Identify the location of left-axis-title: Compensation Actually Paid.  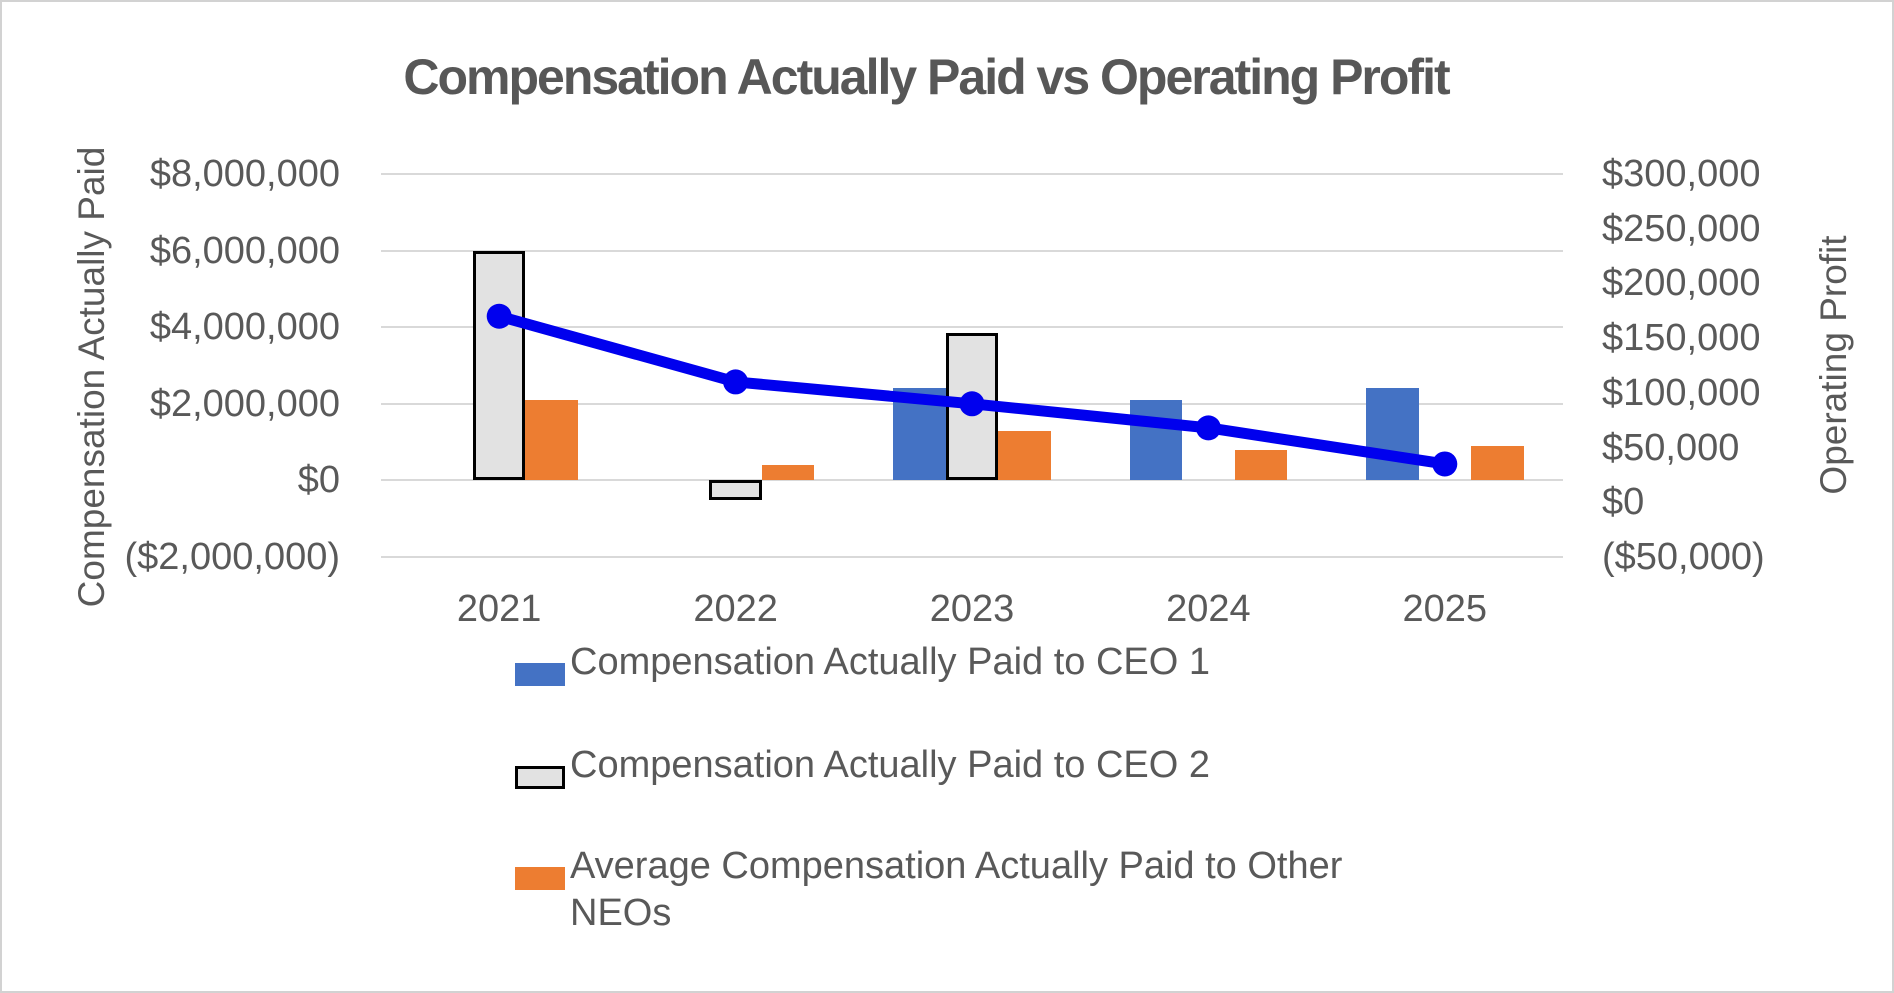
(91, 377).